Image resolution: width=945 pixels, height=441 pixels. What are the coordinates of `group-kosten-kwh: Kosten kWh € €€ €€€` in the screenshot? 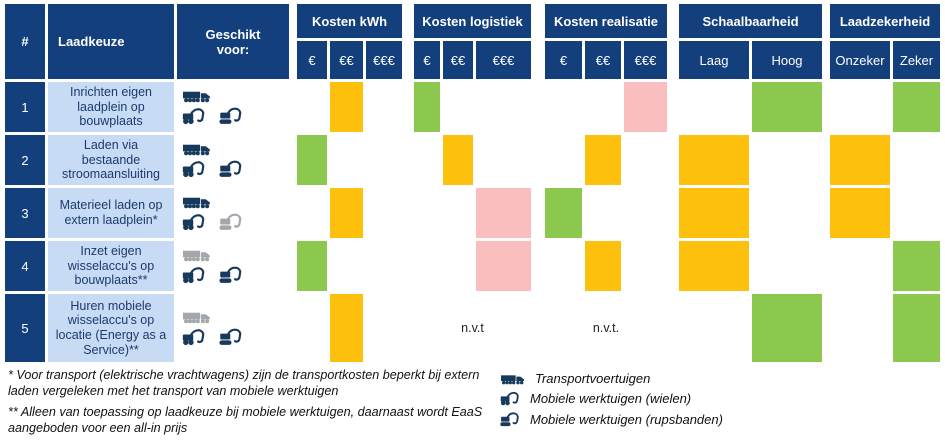 It's located at (349, 183).